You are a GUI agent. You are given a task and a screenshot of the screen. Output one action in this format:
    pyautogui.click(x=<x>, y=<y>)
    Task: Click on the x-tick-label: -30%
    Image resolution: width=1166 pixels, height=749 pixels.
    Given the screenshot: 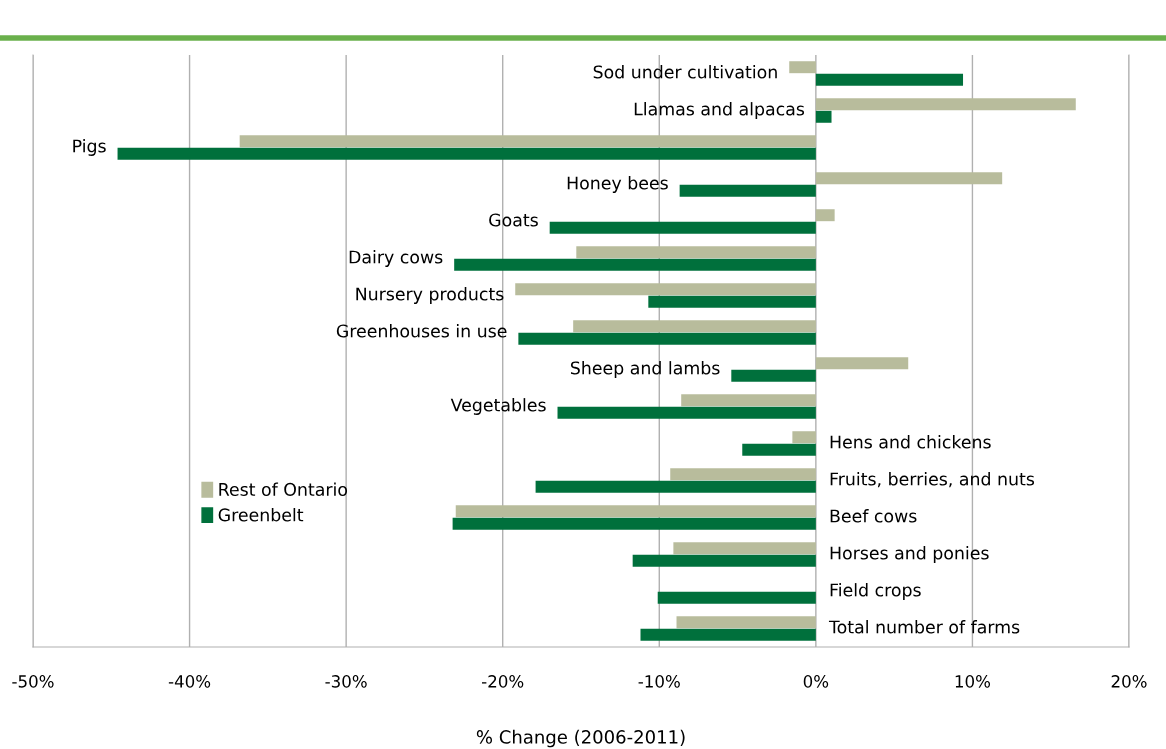 What is the action you would take?
    pyautogui.click(x=346, y=681)
    